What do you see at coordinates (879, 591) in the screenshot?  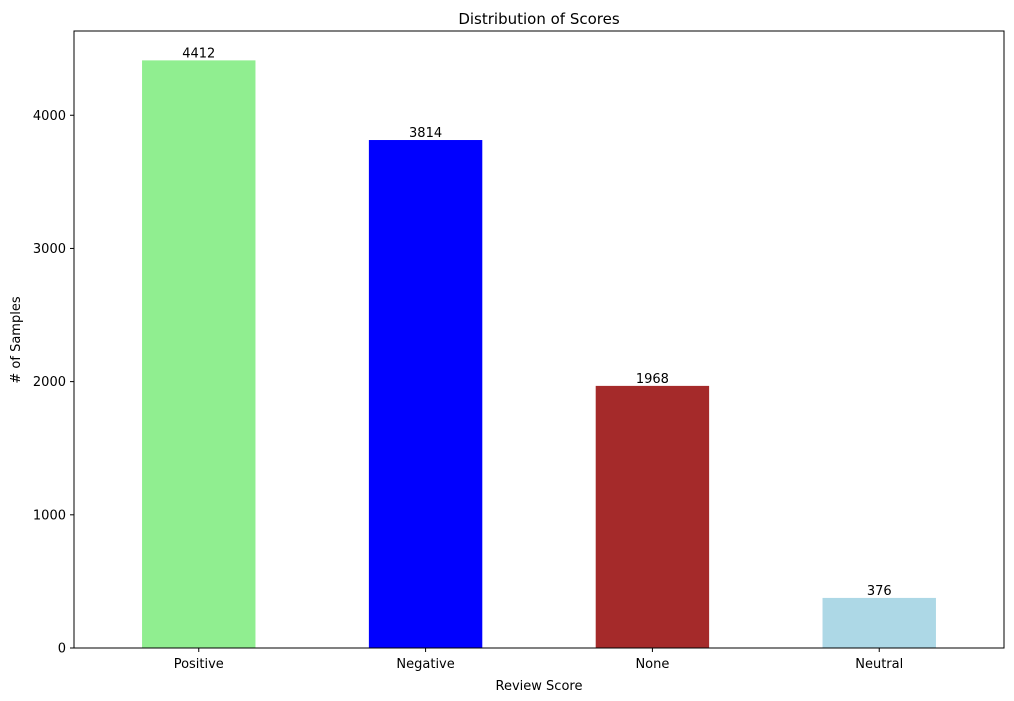 I see `bar-value-label: 376` at bounding box center [879, 591].